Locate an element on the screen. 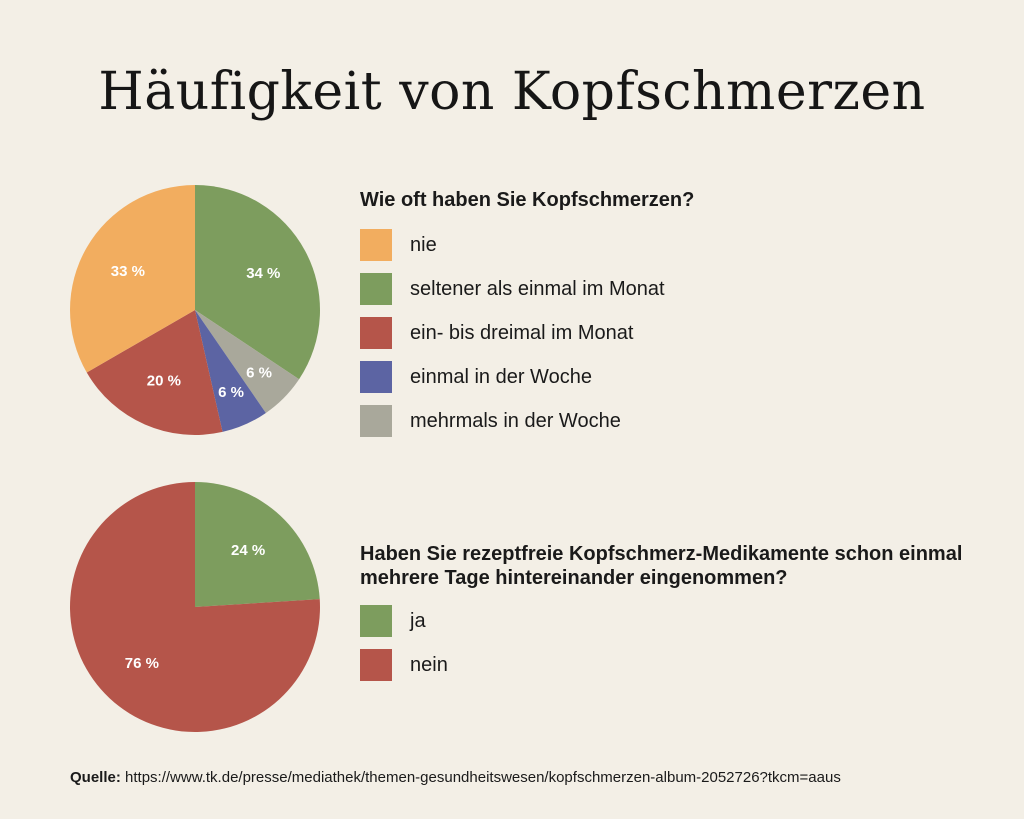 The image size is (1024, 819). legend-item-einmal-in-der-woche: einmal in der Woche is located at coordinates (512, 377).